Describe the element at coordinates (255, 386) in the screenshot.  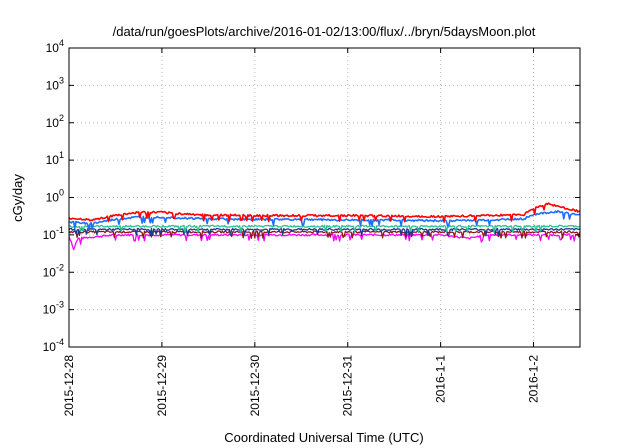
I see `x-tick-label: 2015-12-30` at that location.